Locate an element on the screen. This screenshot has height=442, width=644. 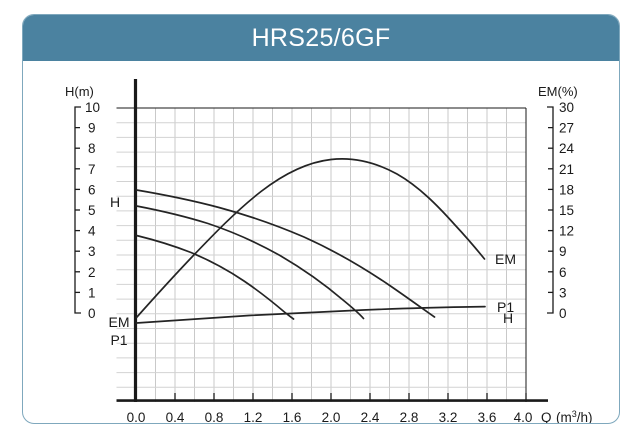
x-tick-7: 2.8 is located at coordinates (409, 416).